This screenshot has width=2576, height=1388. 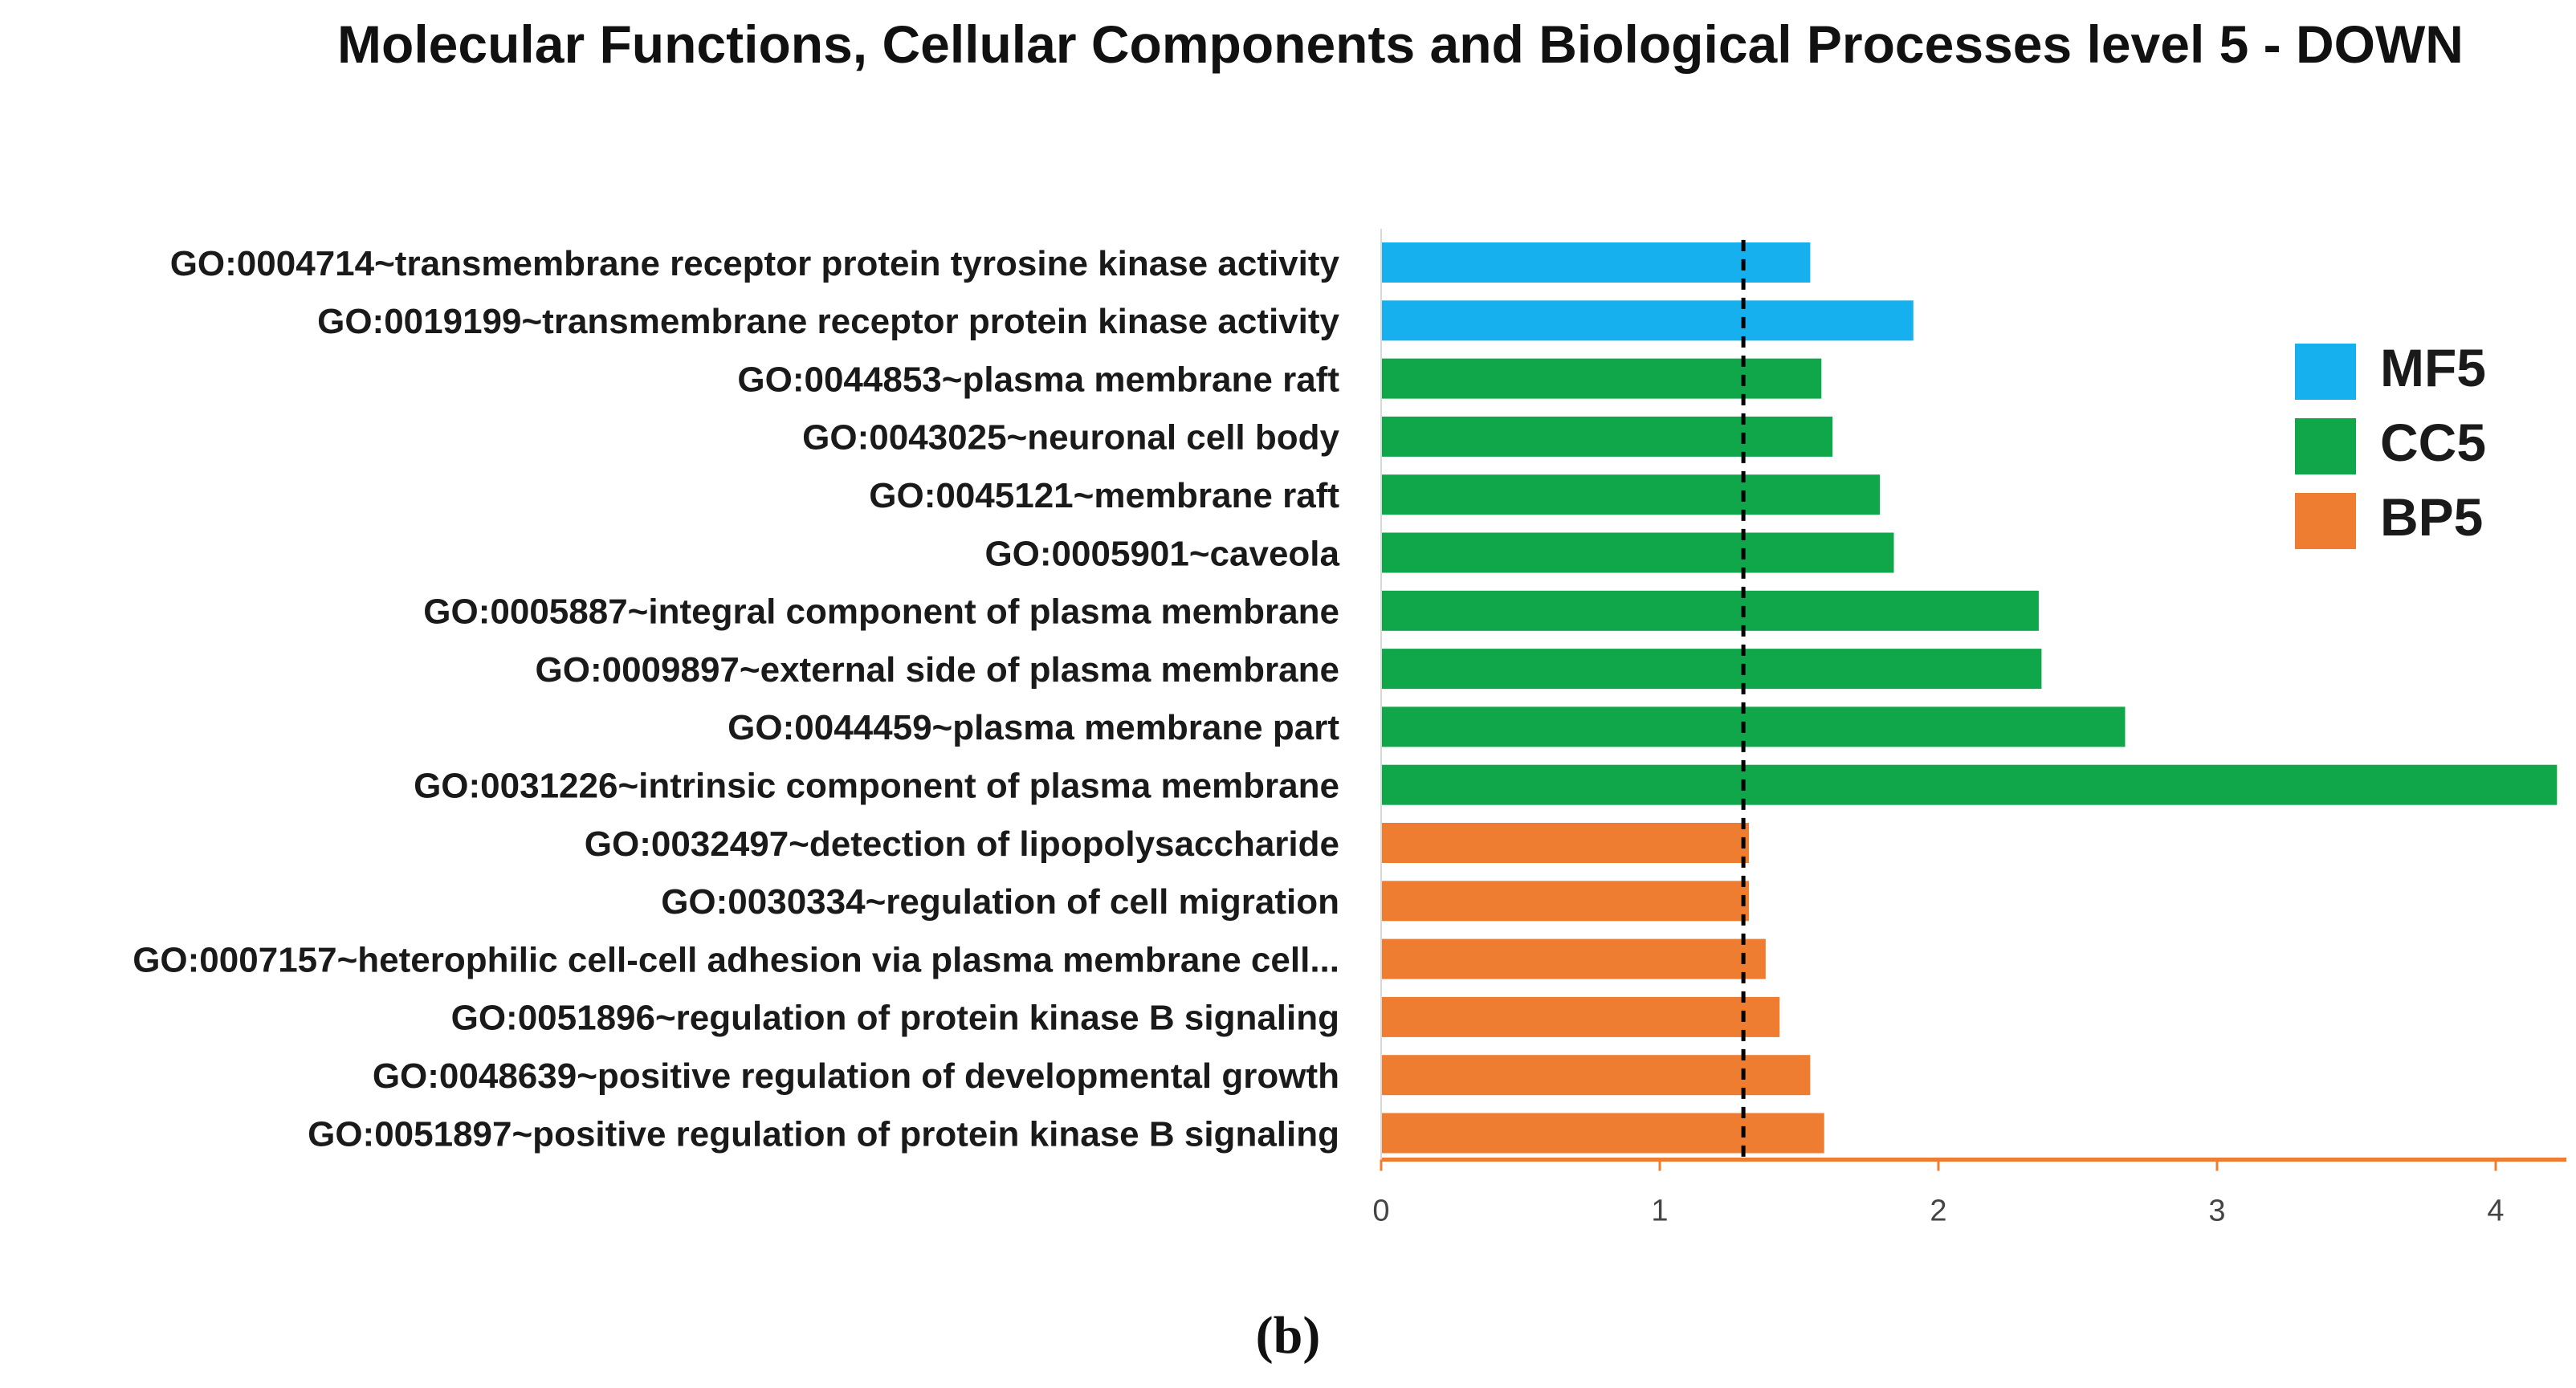 I want to click on legend-swatch-mf5, so click(x=2325, y=372).